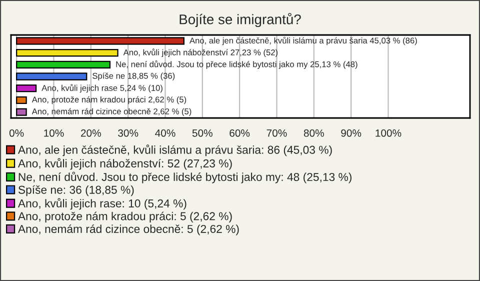 This screenshot has width=480, height=281. I want to click on x-tick-label: 40%, so click(165, 133).